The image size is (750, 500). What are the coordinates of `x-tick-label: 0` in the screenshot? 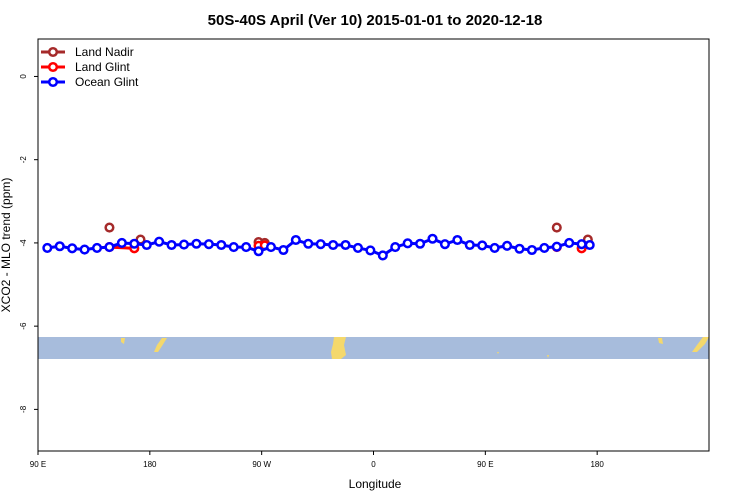 It's located at (373, 464).